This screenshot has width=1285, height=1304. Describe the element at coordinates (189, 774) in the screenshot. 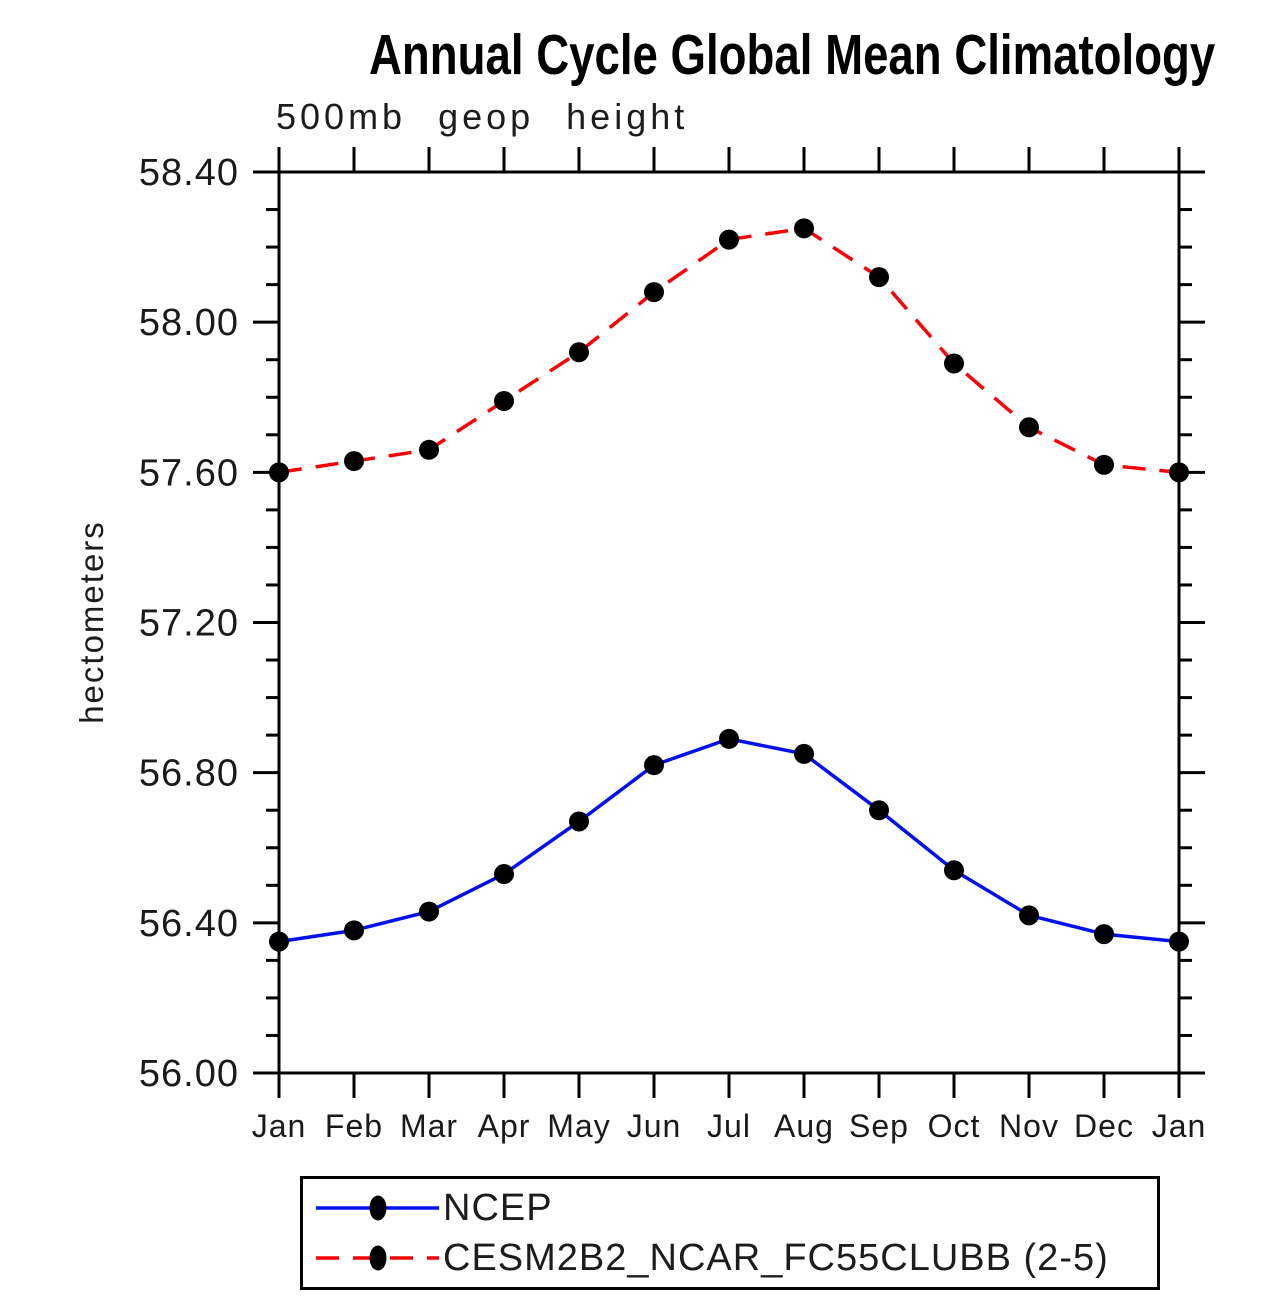

I see `y-axis-tick-label: 56.80` at that location.